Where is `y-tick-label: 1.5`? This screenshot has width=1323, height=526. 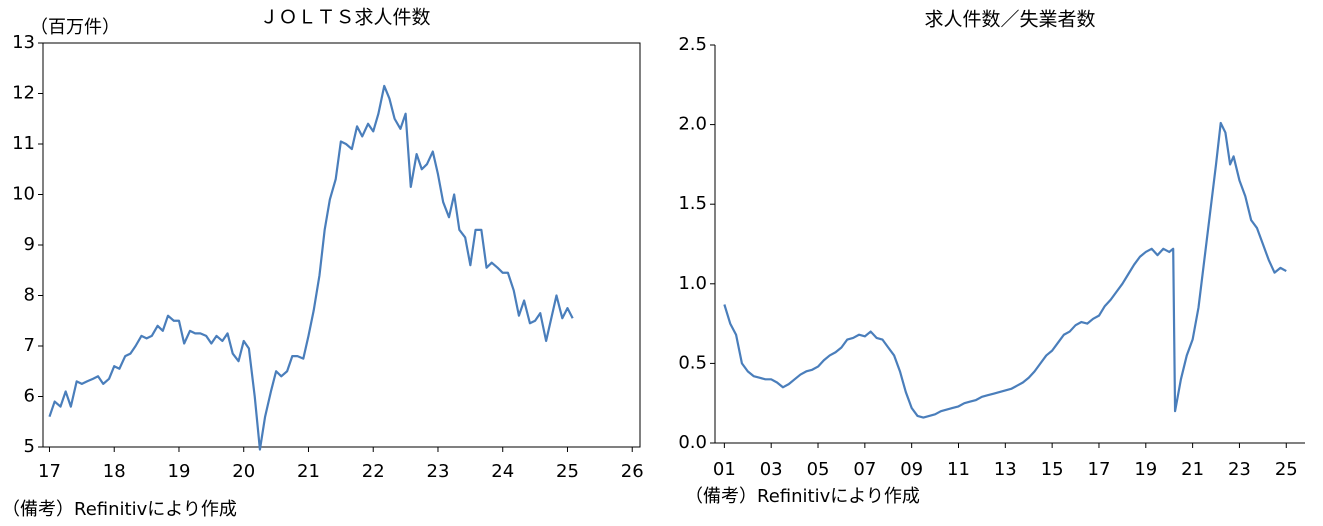
y-tick-label: 1.5 is located at coordinates (692, 203).